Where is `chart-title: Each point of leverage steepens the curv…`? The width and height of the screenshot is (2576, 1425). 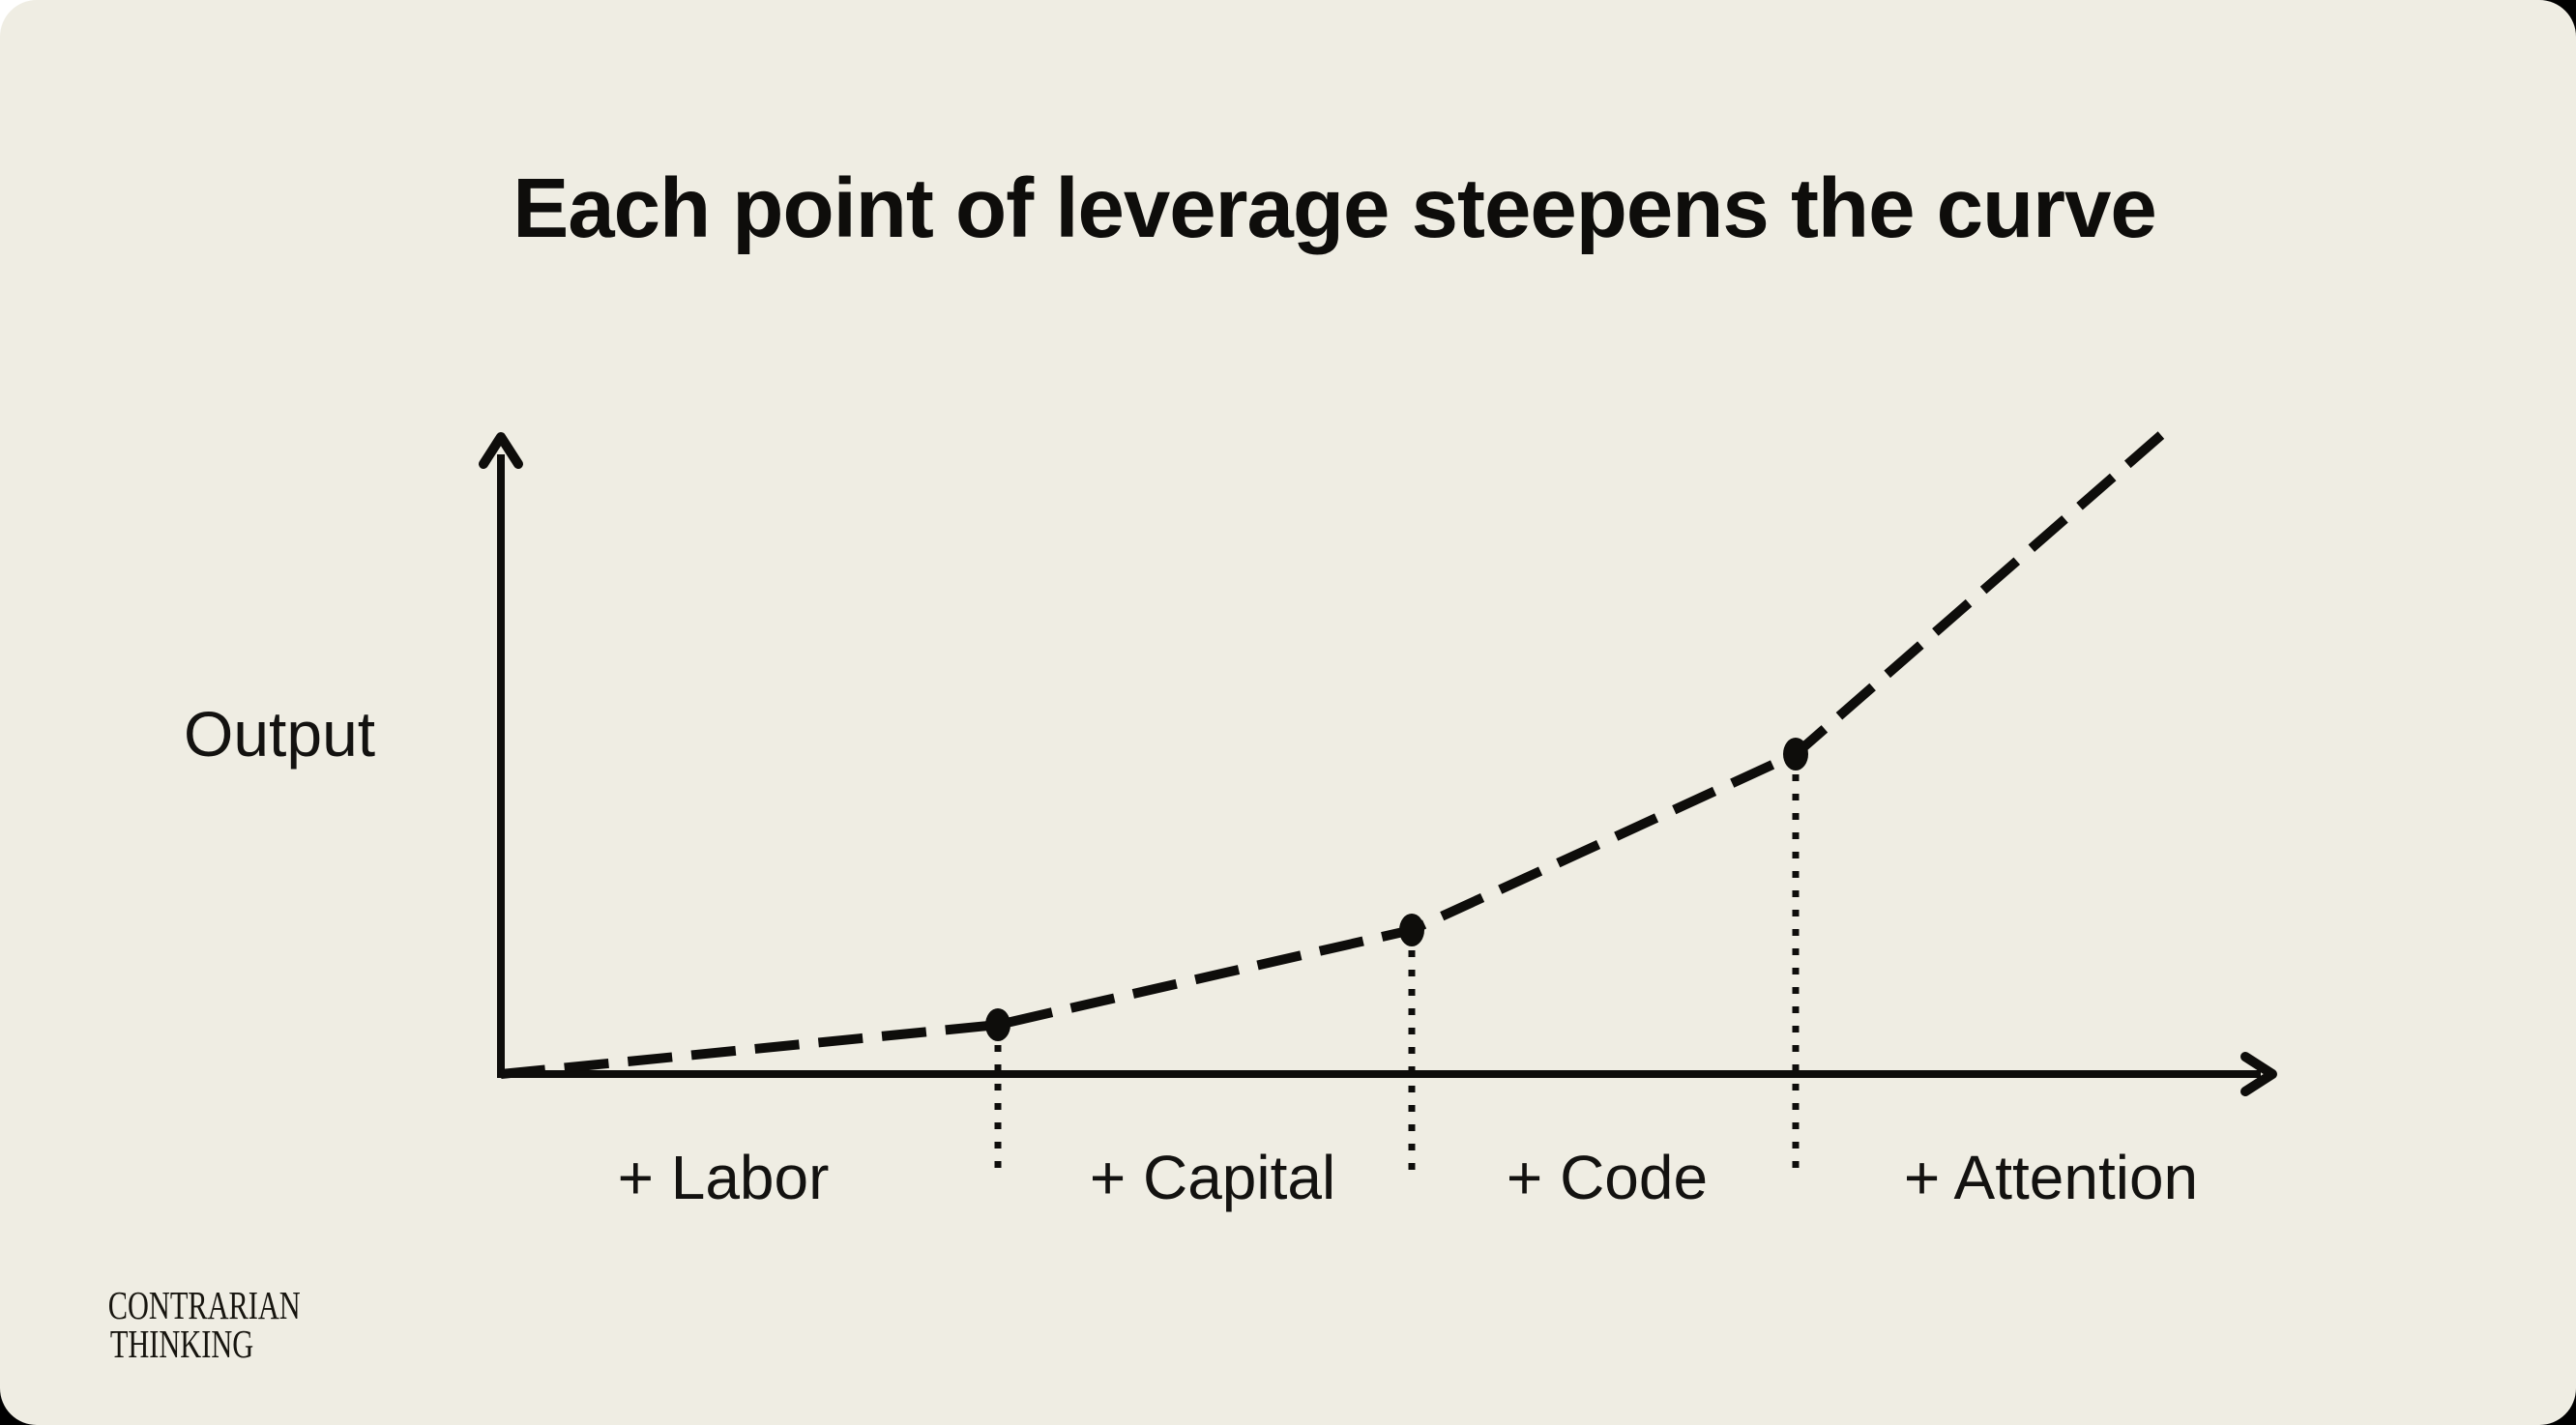
chart-title: Each point of leverage steepens the curv… is located at coordinates (1334, 208).